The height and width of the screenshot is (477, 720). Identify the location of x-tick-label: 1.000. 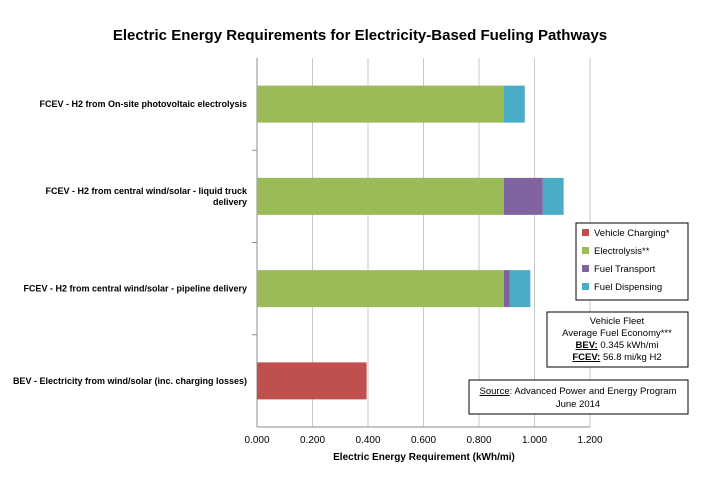
(534, 440).